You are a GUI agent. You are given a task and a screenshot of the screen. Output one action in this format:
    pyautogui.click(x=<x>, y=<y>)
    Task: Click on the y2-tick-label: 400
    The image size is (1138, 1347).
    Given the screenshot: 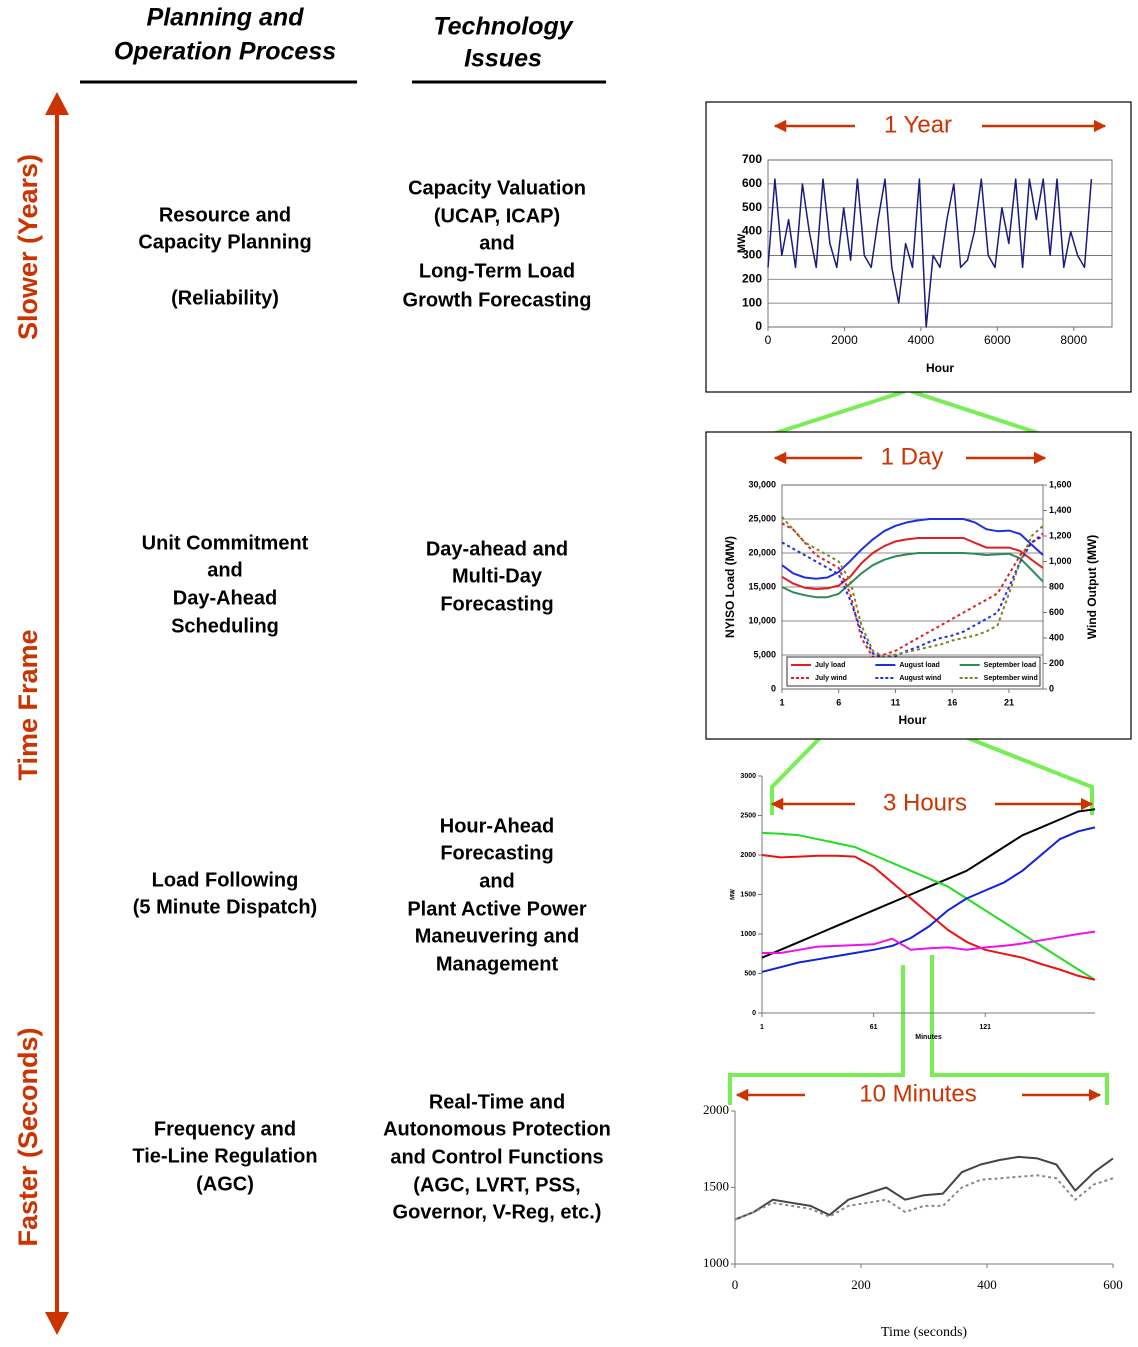 What is the action you would take?
    pyautogui.click(x=1056, y=637)
    